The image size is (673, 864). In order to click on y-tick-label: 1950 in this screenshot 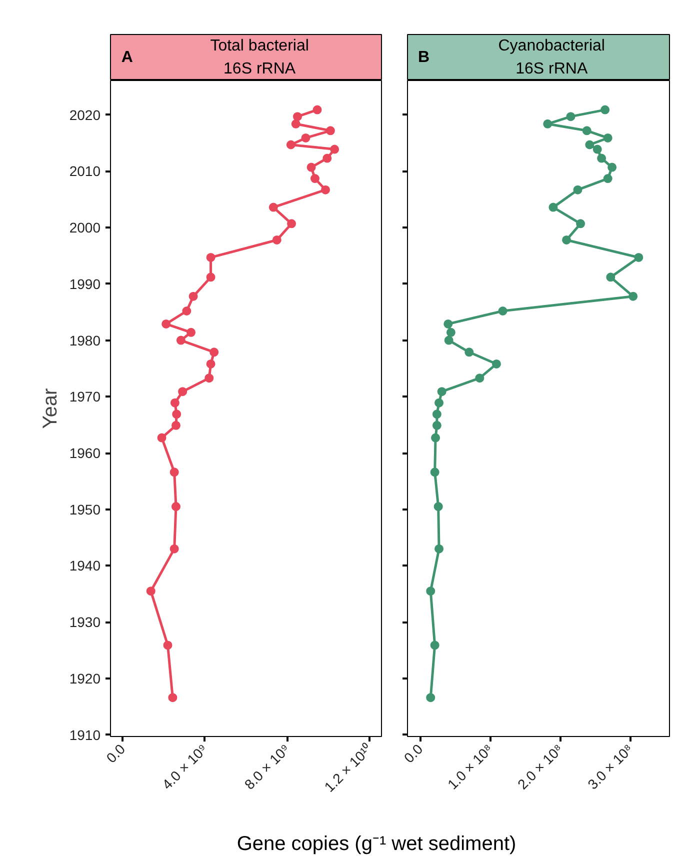, I will do `click(85, 509)`.